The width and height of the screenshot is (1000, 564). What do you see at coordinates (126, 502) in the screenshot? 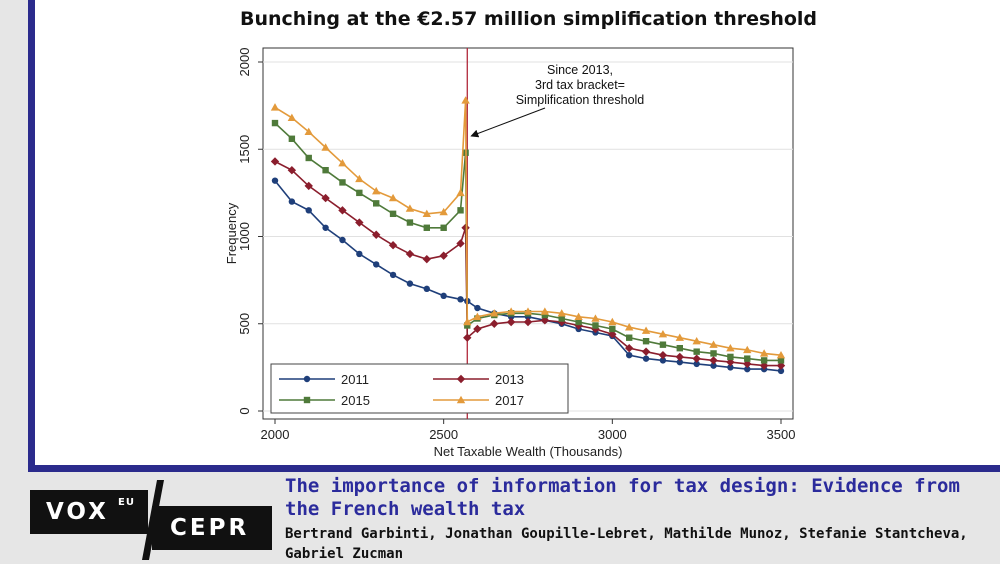
I see `vox-logo-eu: EU` at bounding box center [126, 502].